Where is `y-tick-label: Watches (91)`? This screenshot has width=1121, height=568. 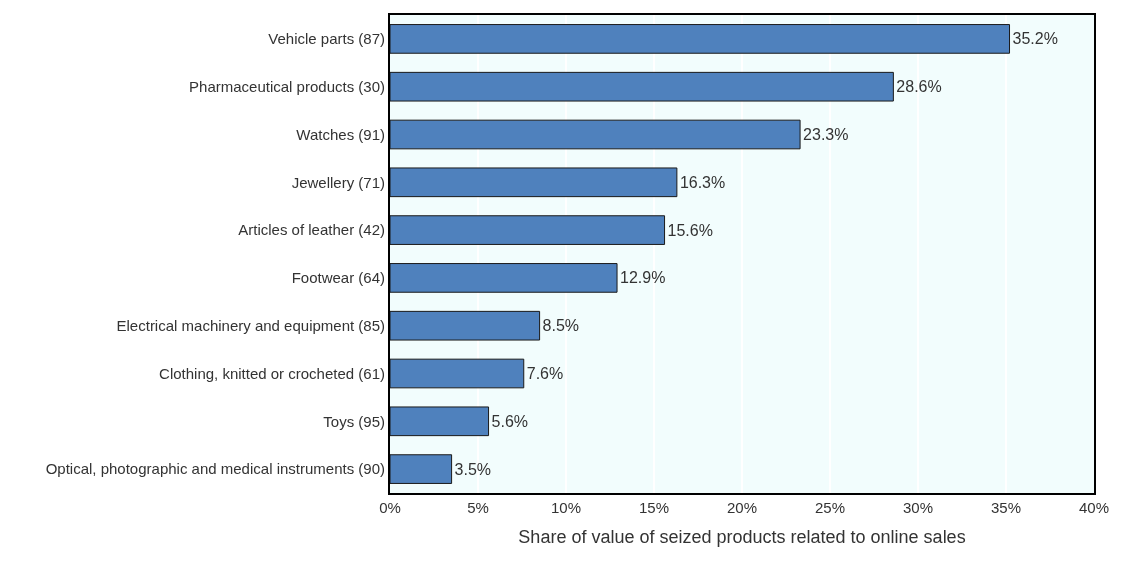 y-tick-label: Watches (91) is located at coordinates (340, 134).